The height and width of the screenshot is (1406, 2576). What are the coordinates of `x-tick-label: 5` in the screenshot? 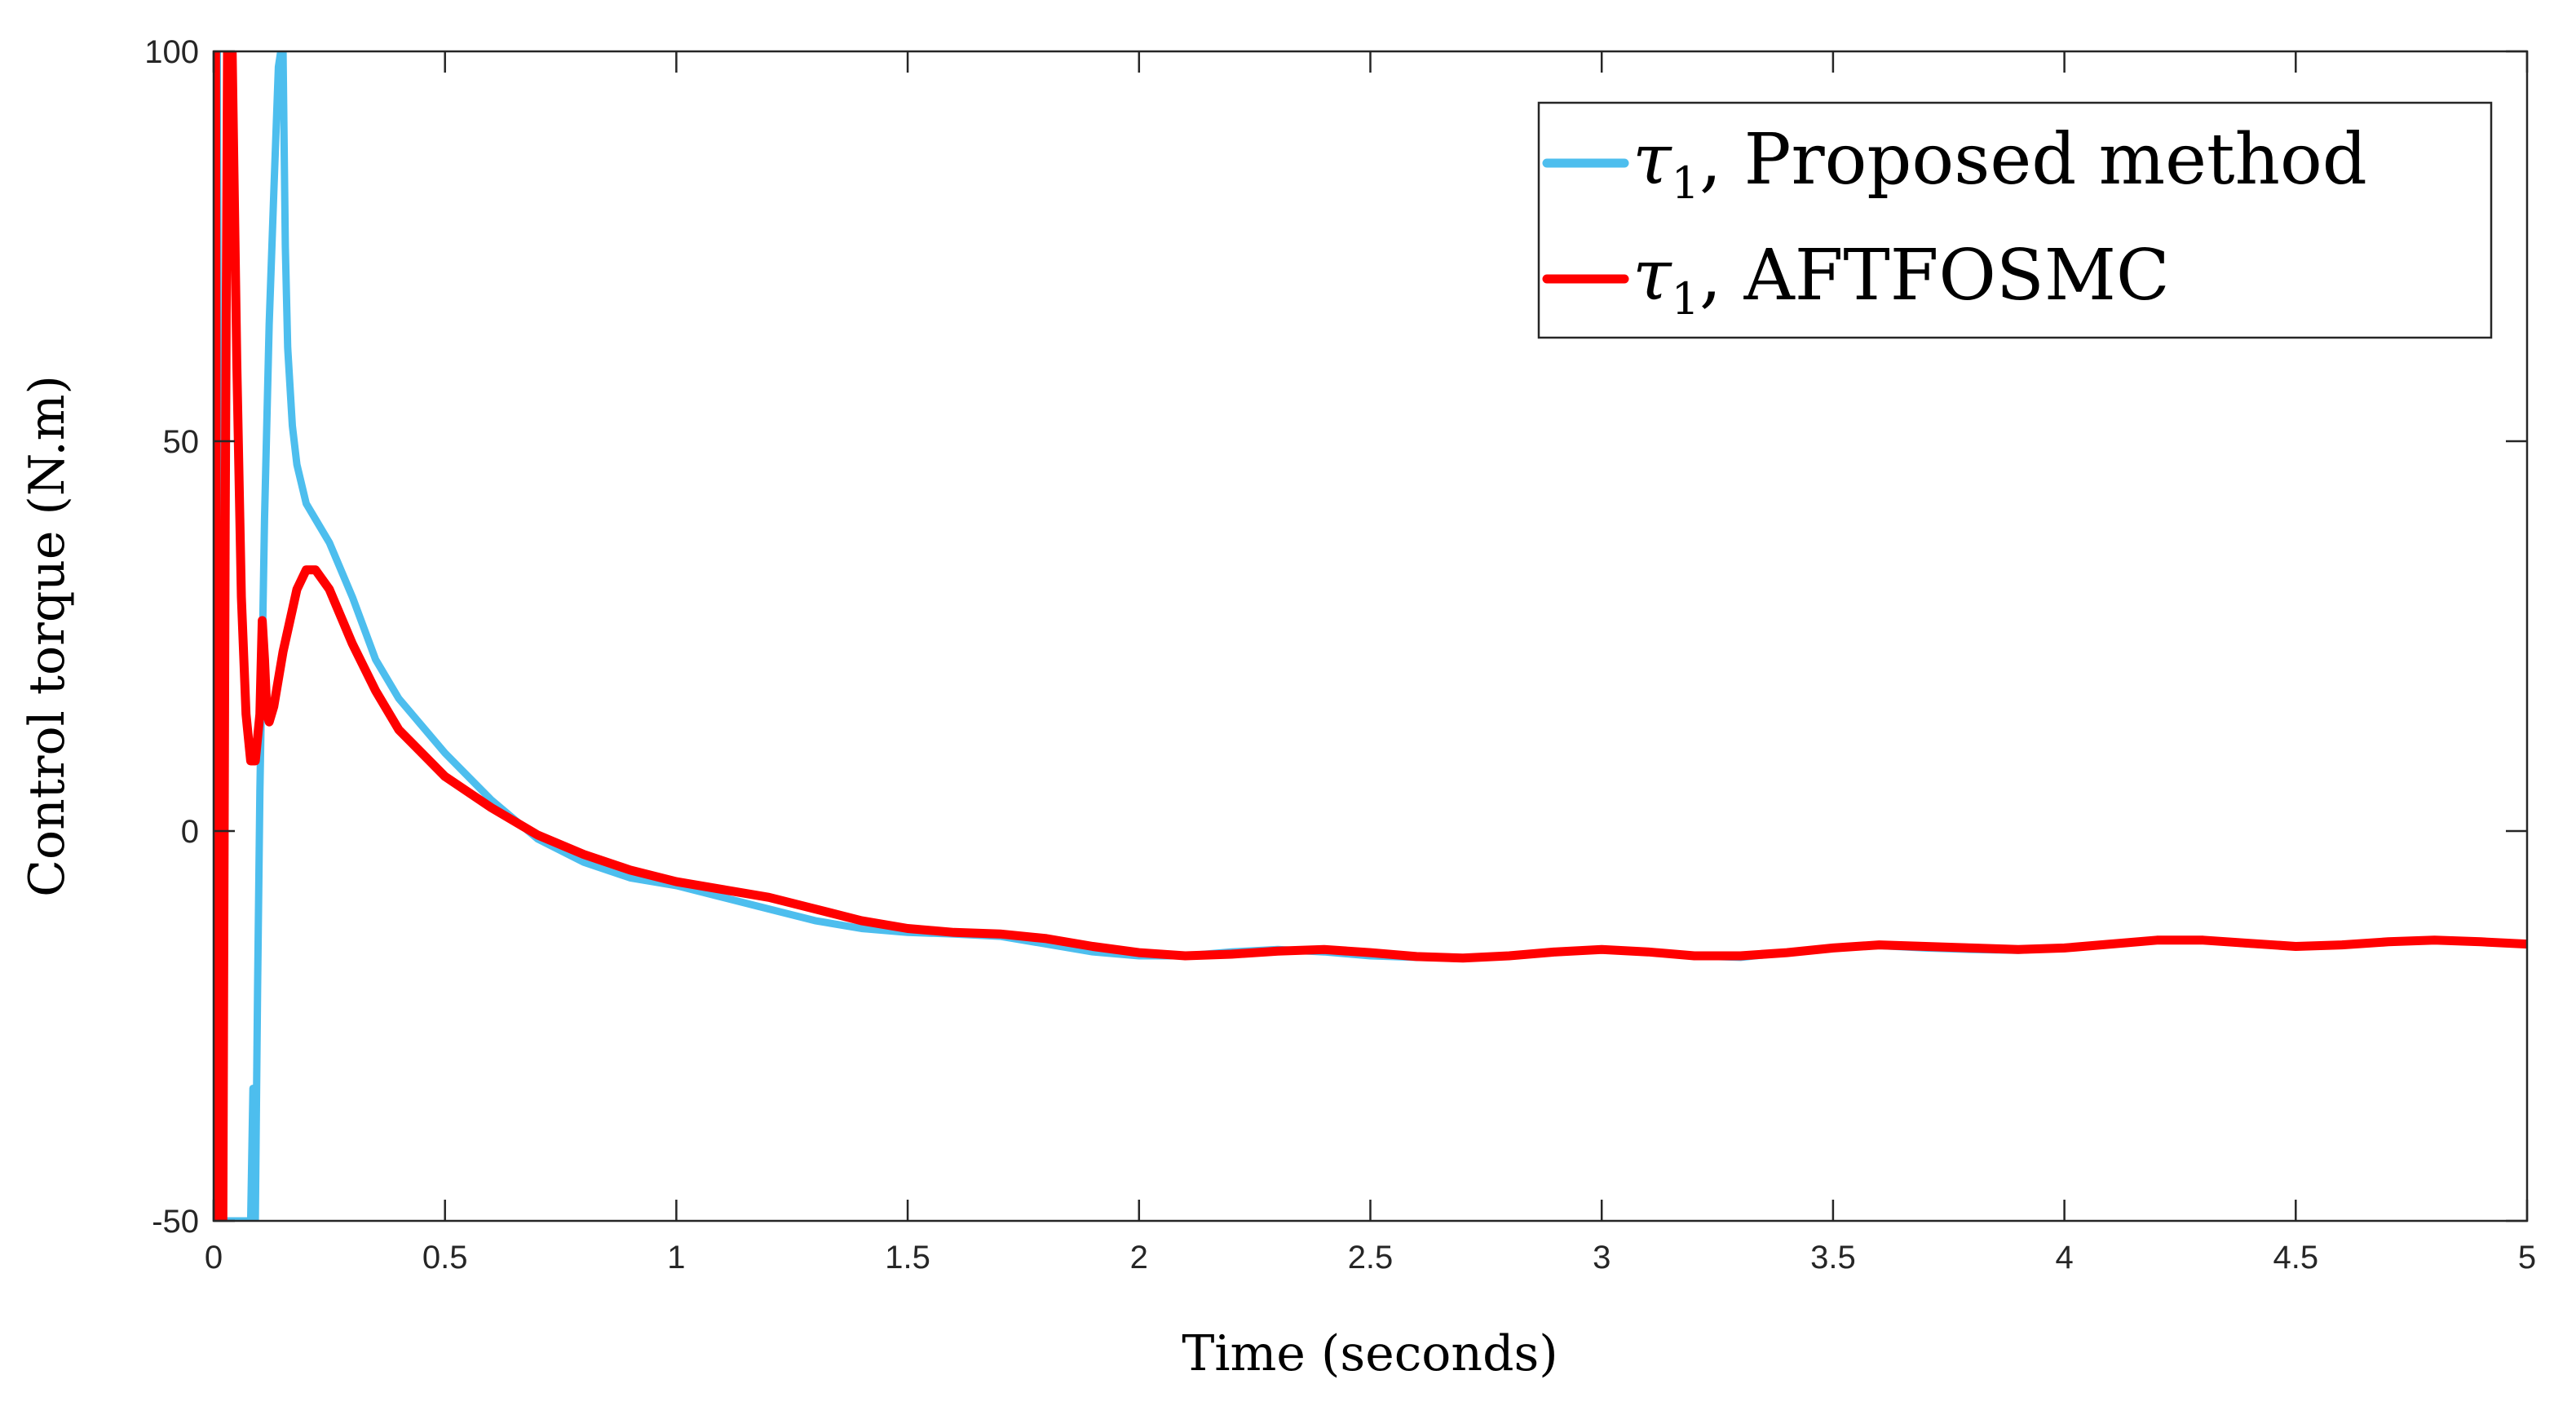 It's located at (2527, 1258).